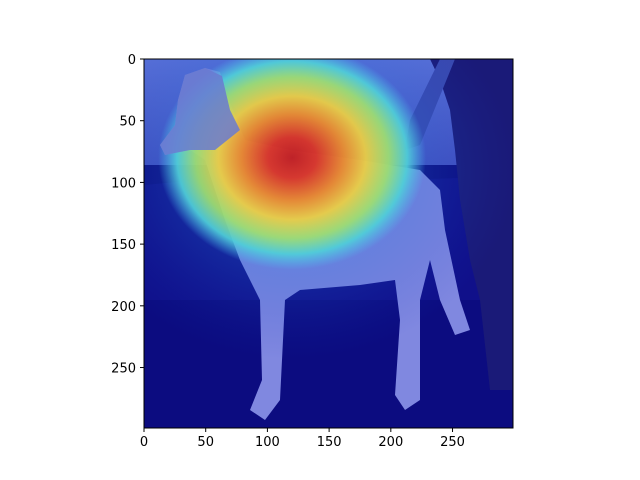  What do you see at coordinates (144, 442) in the screenshot?
I see `x-tick-label: 0` at bounding box center [144, 442].